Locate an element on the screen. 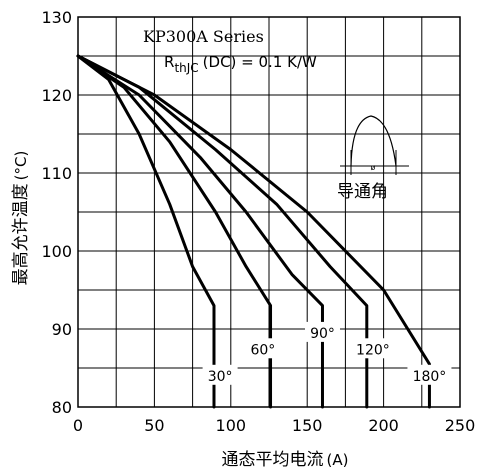  x-tick-label: 100 is located at coordinates (231, 425).